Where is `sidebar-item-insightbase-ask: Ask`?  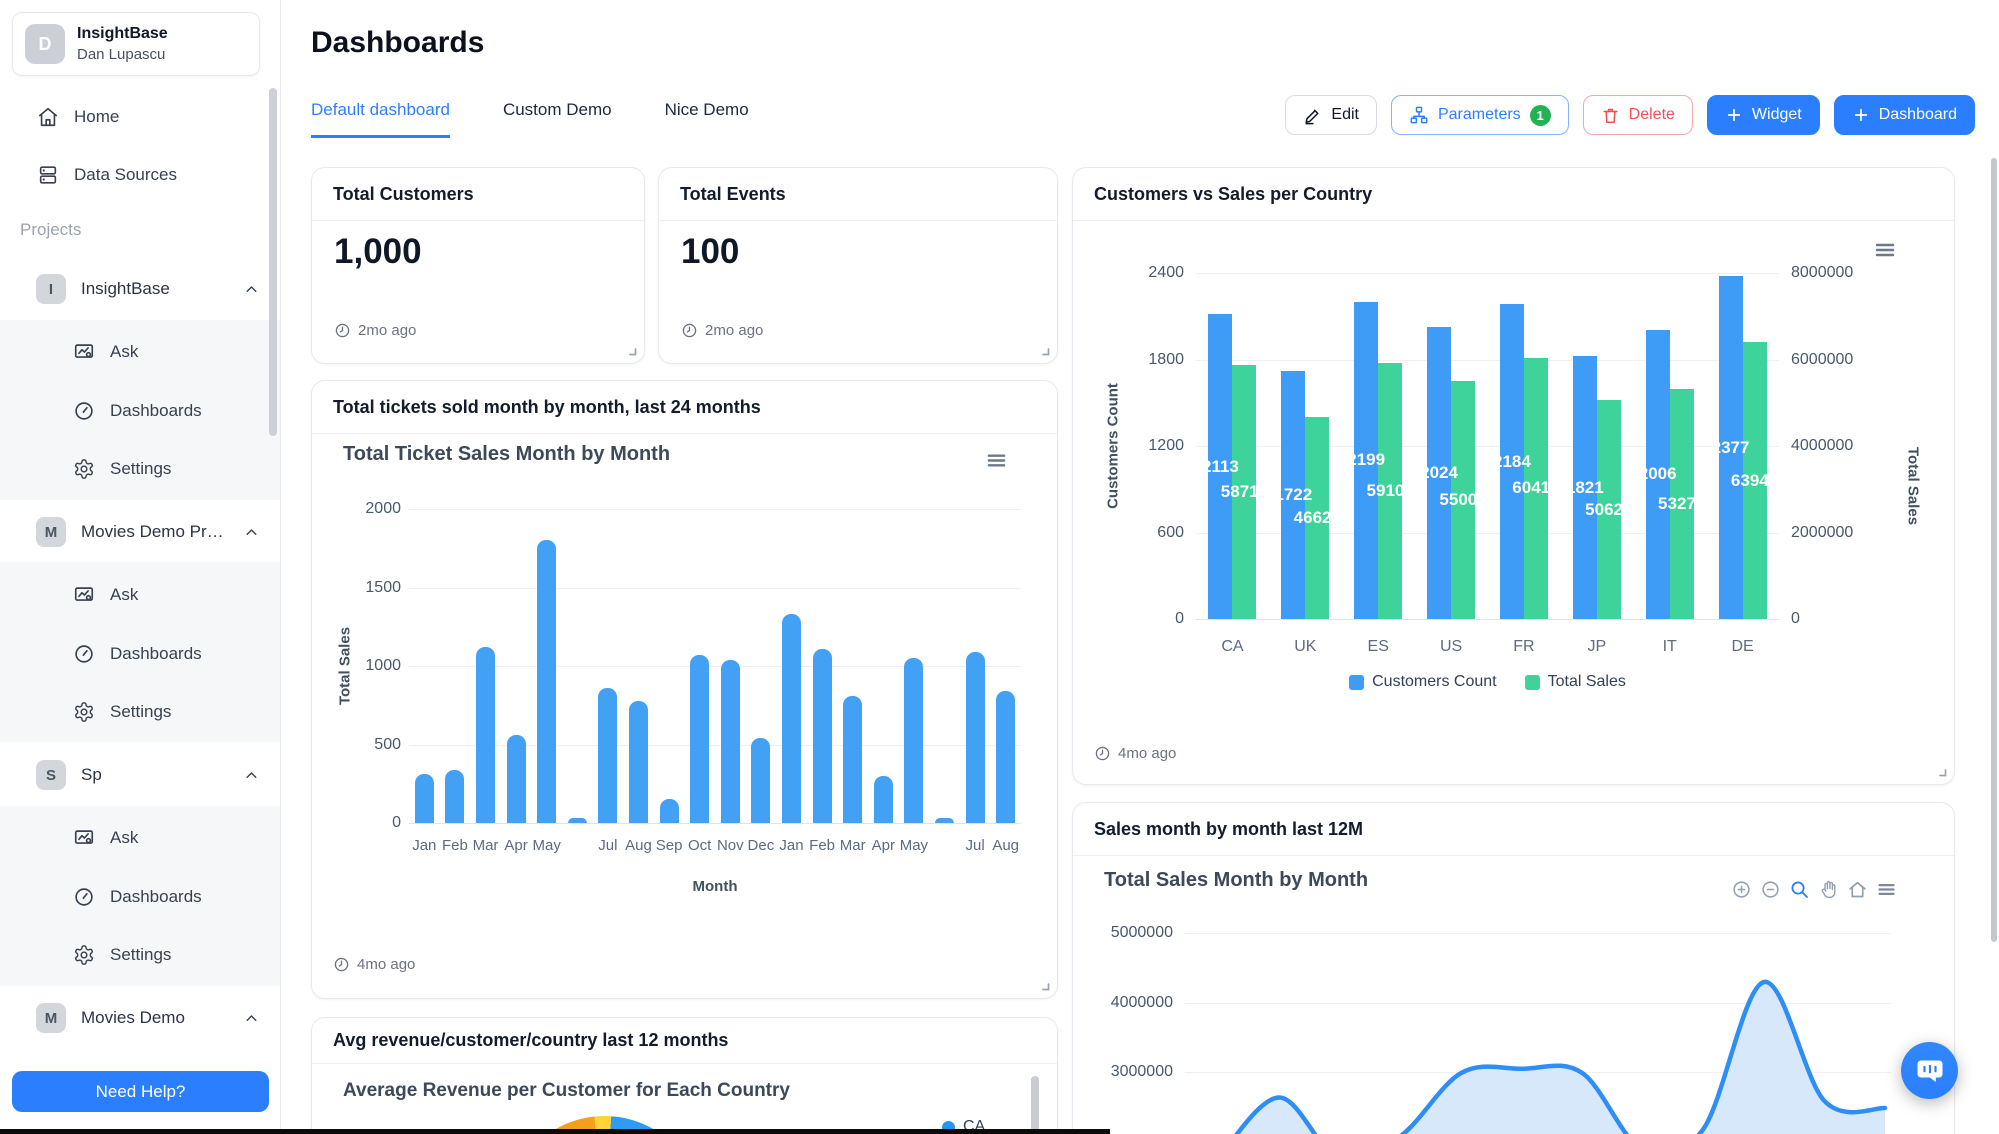 sidebar-item-insightbase-ask: Ask is located at coordinates (140, 352).